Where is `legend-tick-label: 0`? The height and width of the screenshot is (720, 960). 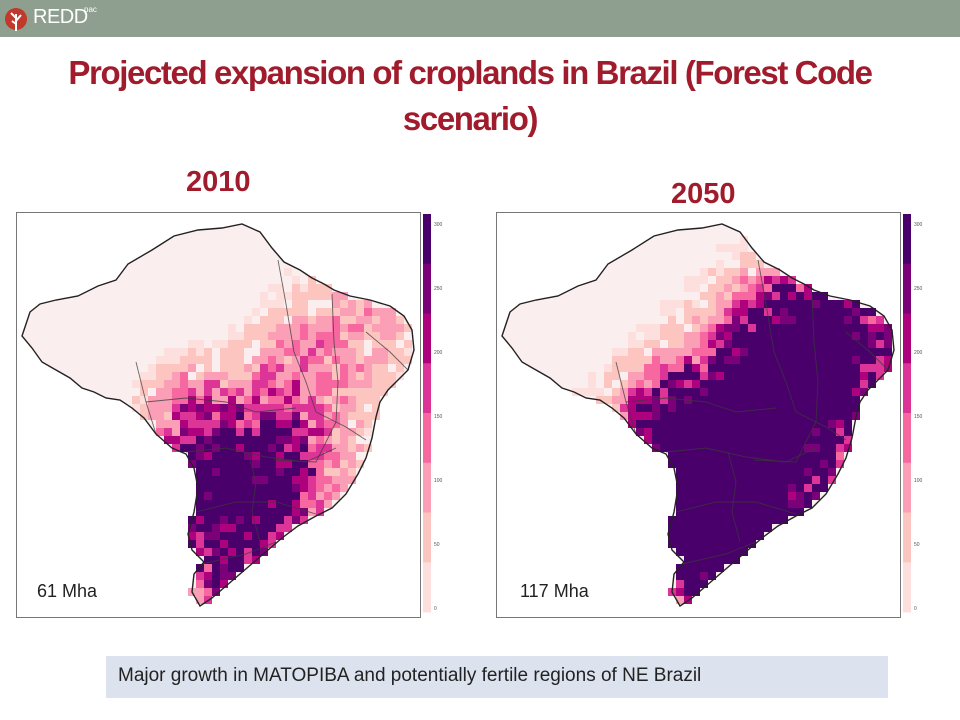 legend-tick-label: 0 is located at coordinates (435, 609).